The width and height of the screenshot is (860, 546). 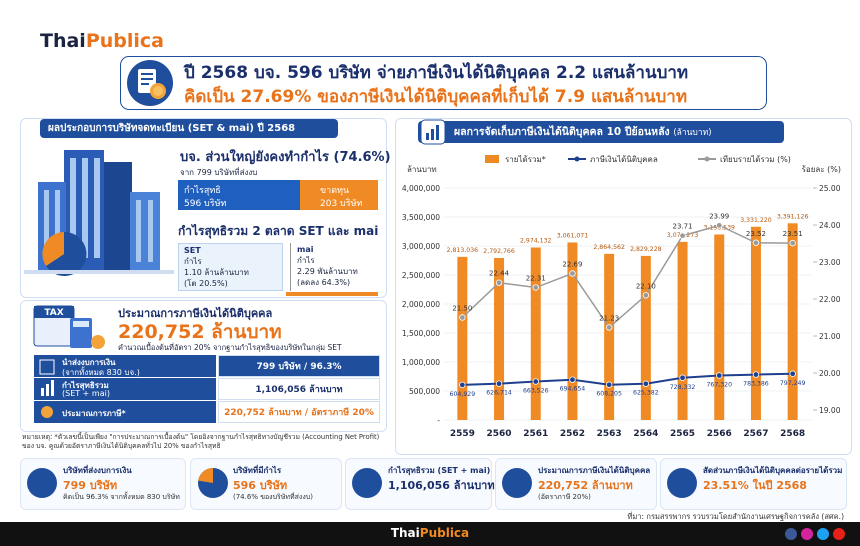 What do you see at coordinates (422, 169) in the screenshot?
I see `y-axis-label: ล้านบาท` at bounding box center [422, 169].